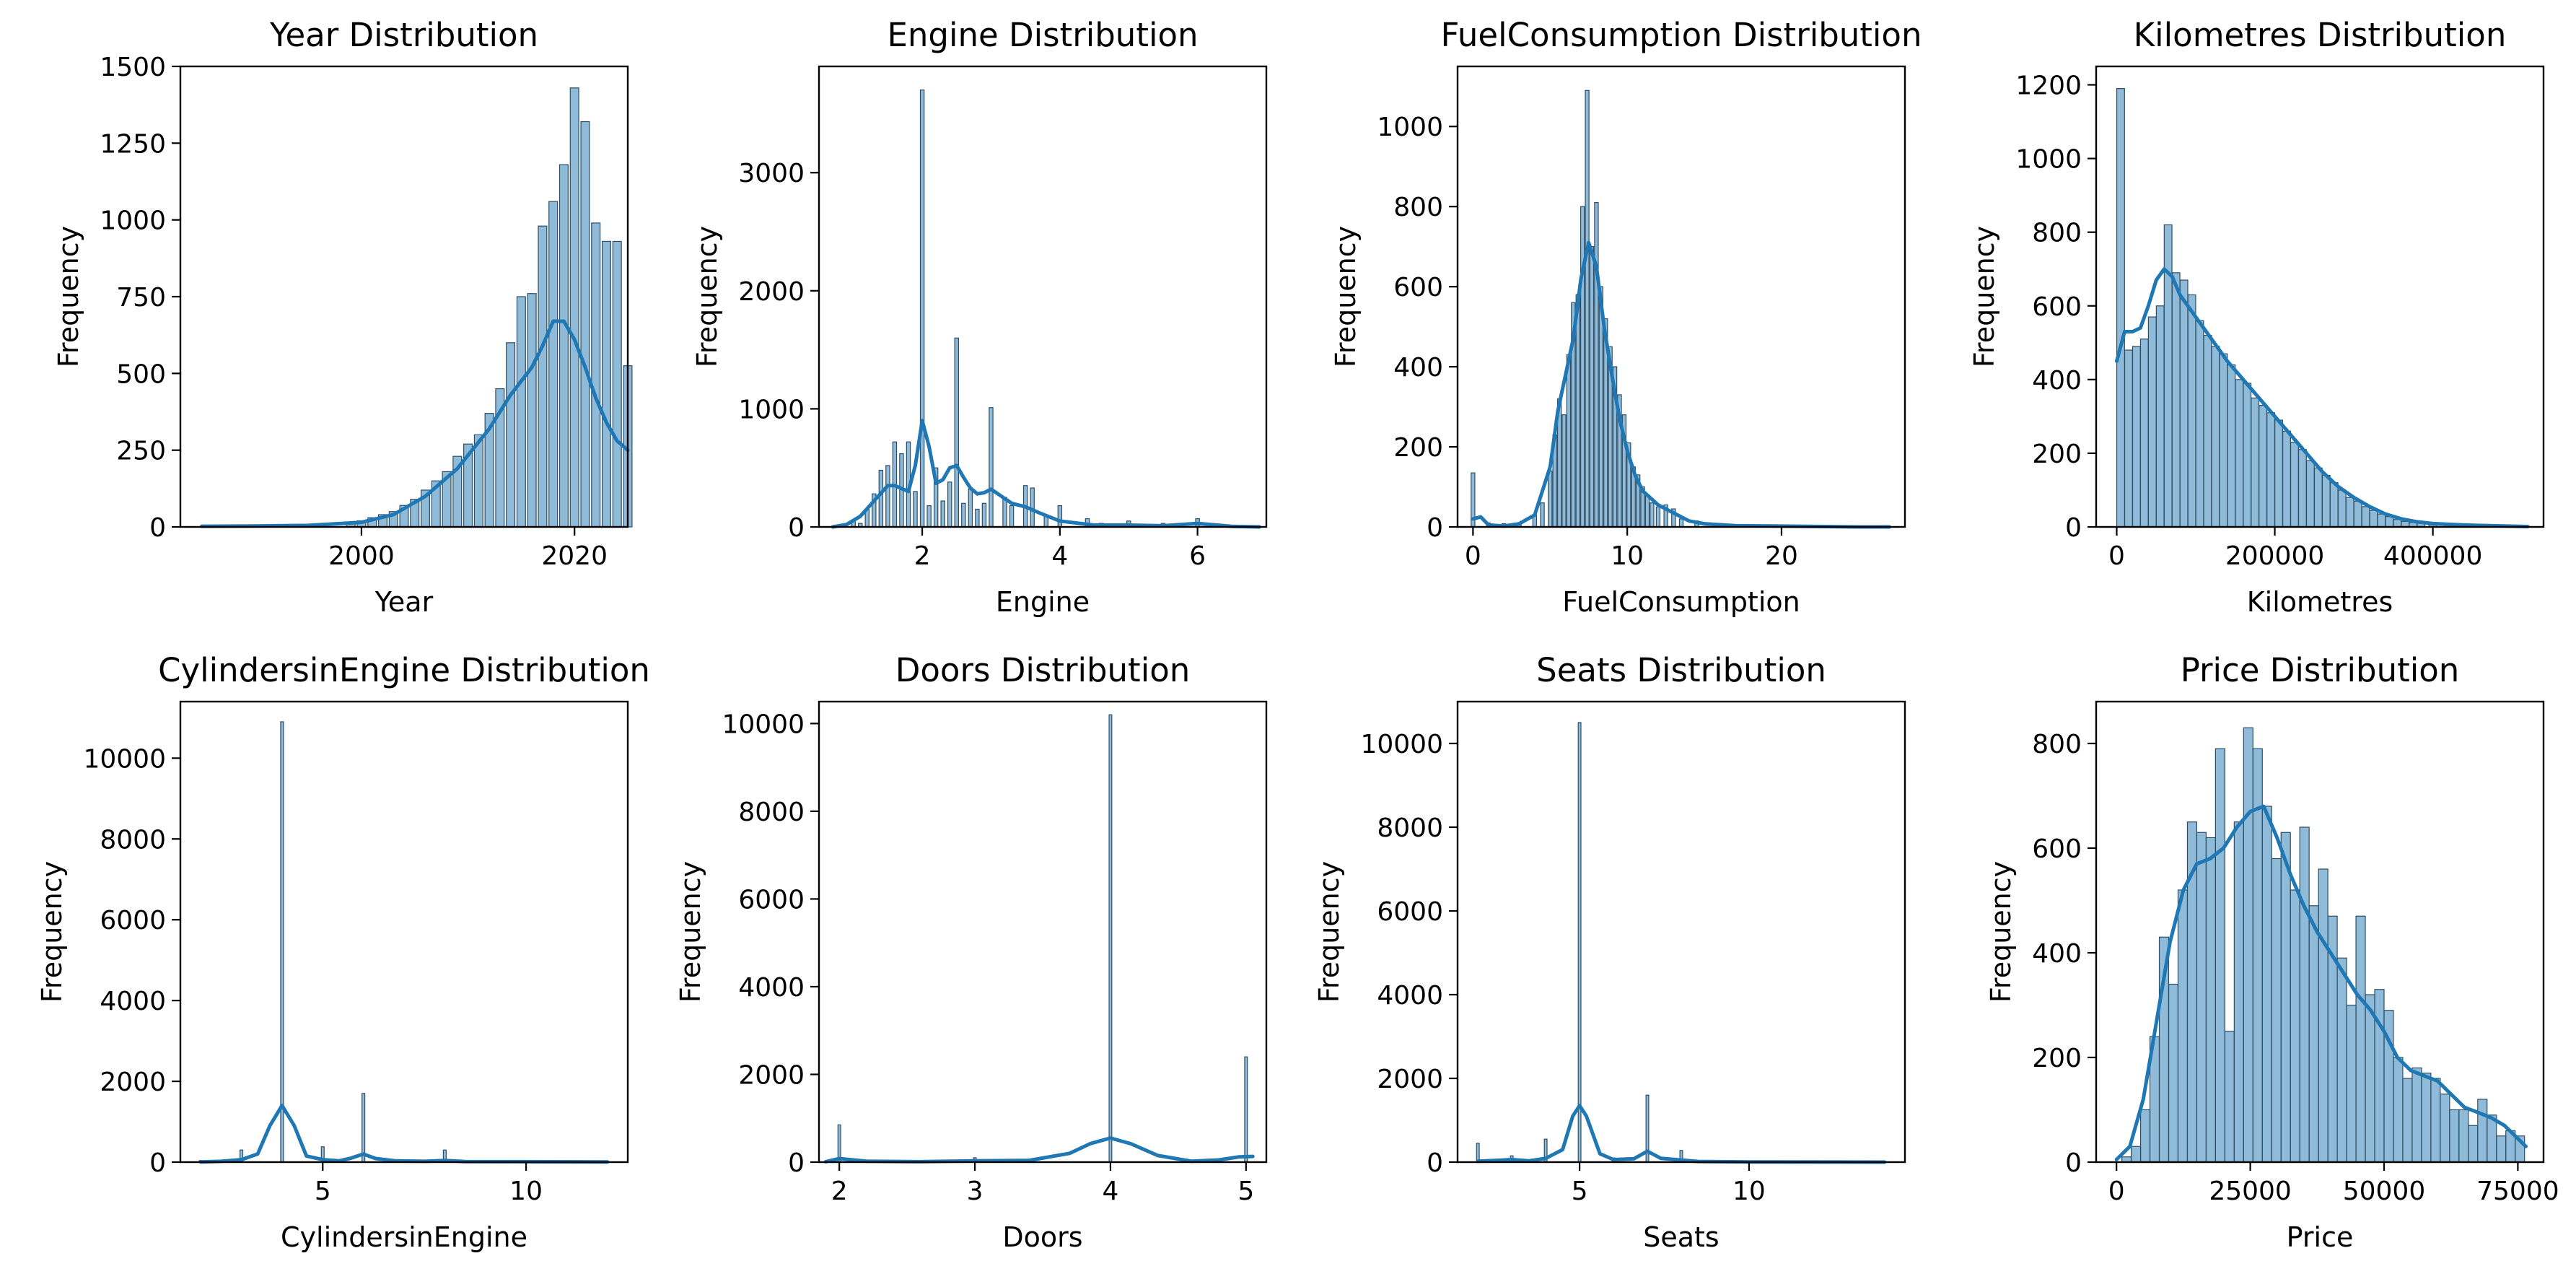  What do you see at coordinates (922, 556) in the screenshot?
I see `x-tick-label: 2` at bounding box center [922, 556].